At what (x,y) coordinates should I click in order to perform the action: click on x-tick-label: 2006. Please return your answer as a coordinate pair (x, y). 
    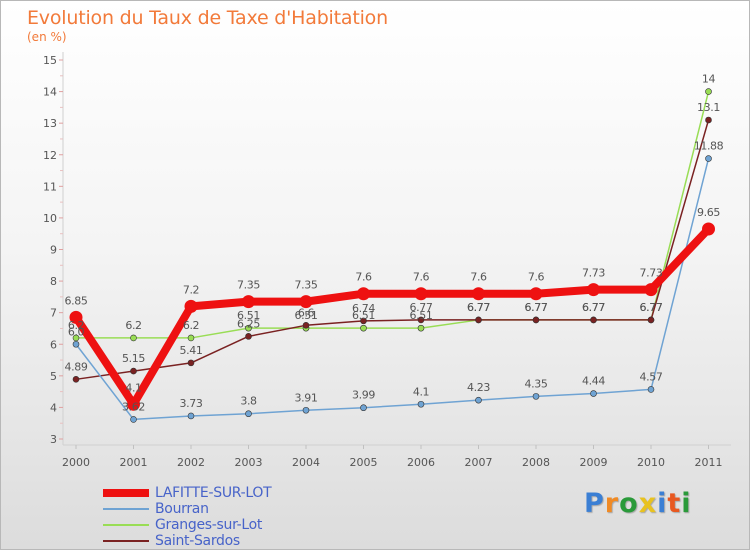
    Looking at the image, I should click on (421, 462).